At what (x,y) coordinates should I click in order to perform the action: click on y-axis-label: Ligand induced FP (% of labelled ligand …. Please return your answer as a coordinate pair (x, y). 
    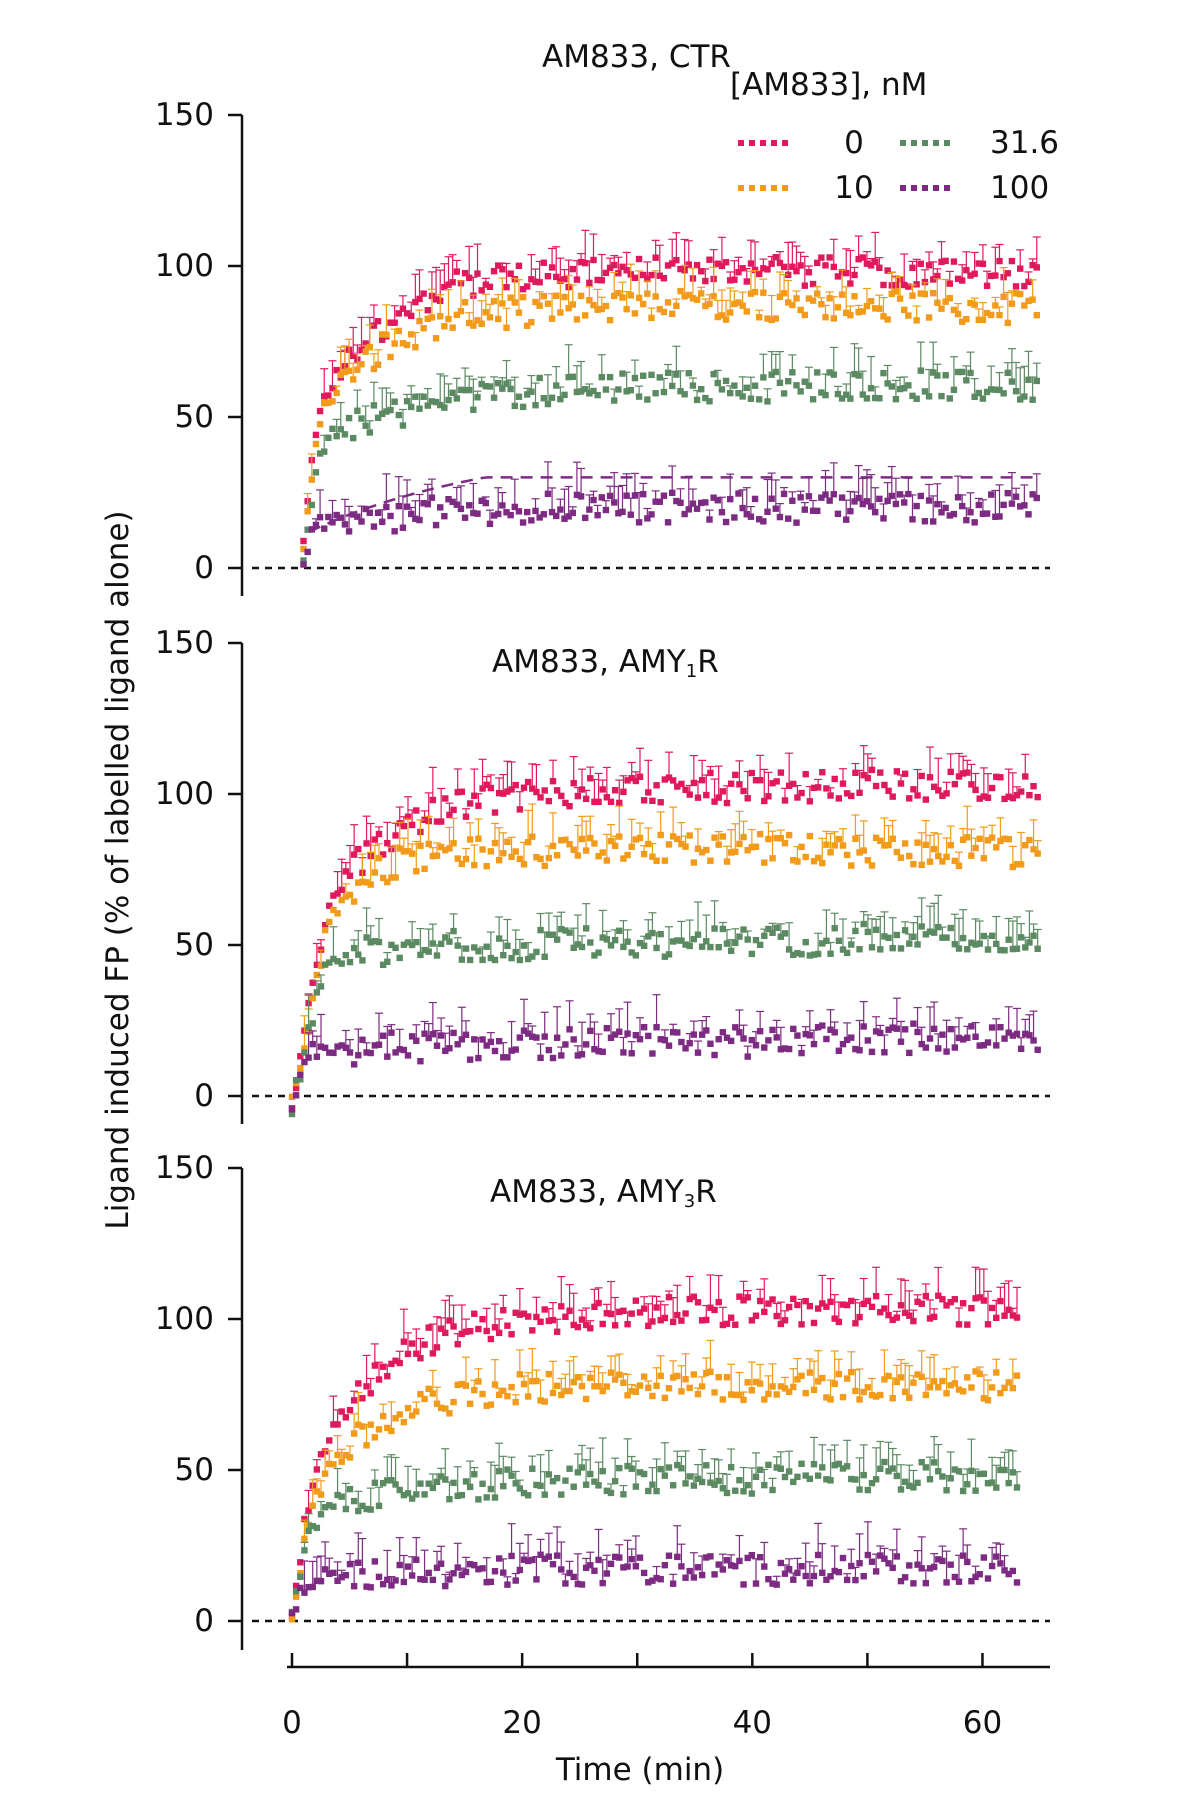
    Looking at the image, I should click on (118, 869).